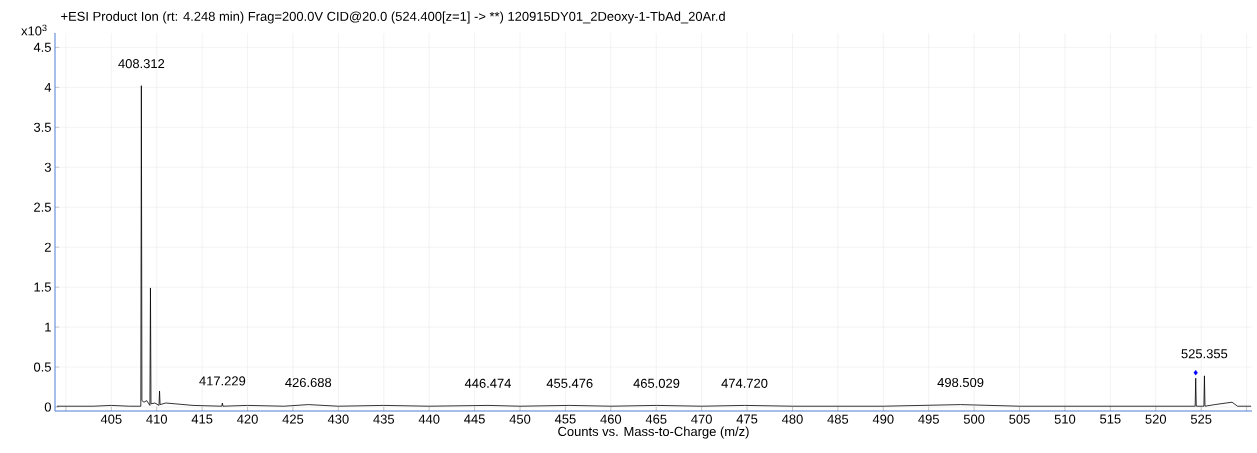 This screenshot has height=453, width=1257. What do you see at coordinates (611, 419) in the screenshot?
I see `x-tick-label: 460` at bounding box center [611, 419].